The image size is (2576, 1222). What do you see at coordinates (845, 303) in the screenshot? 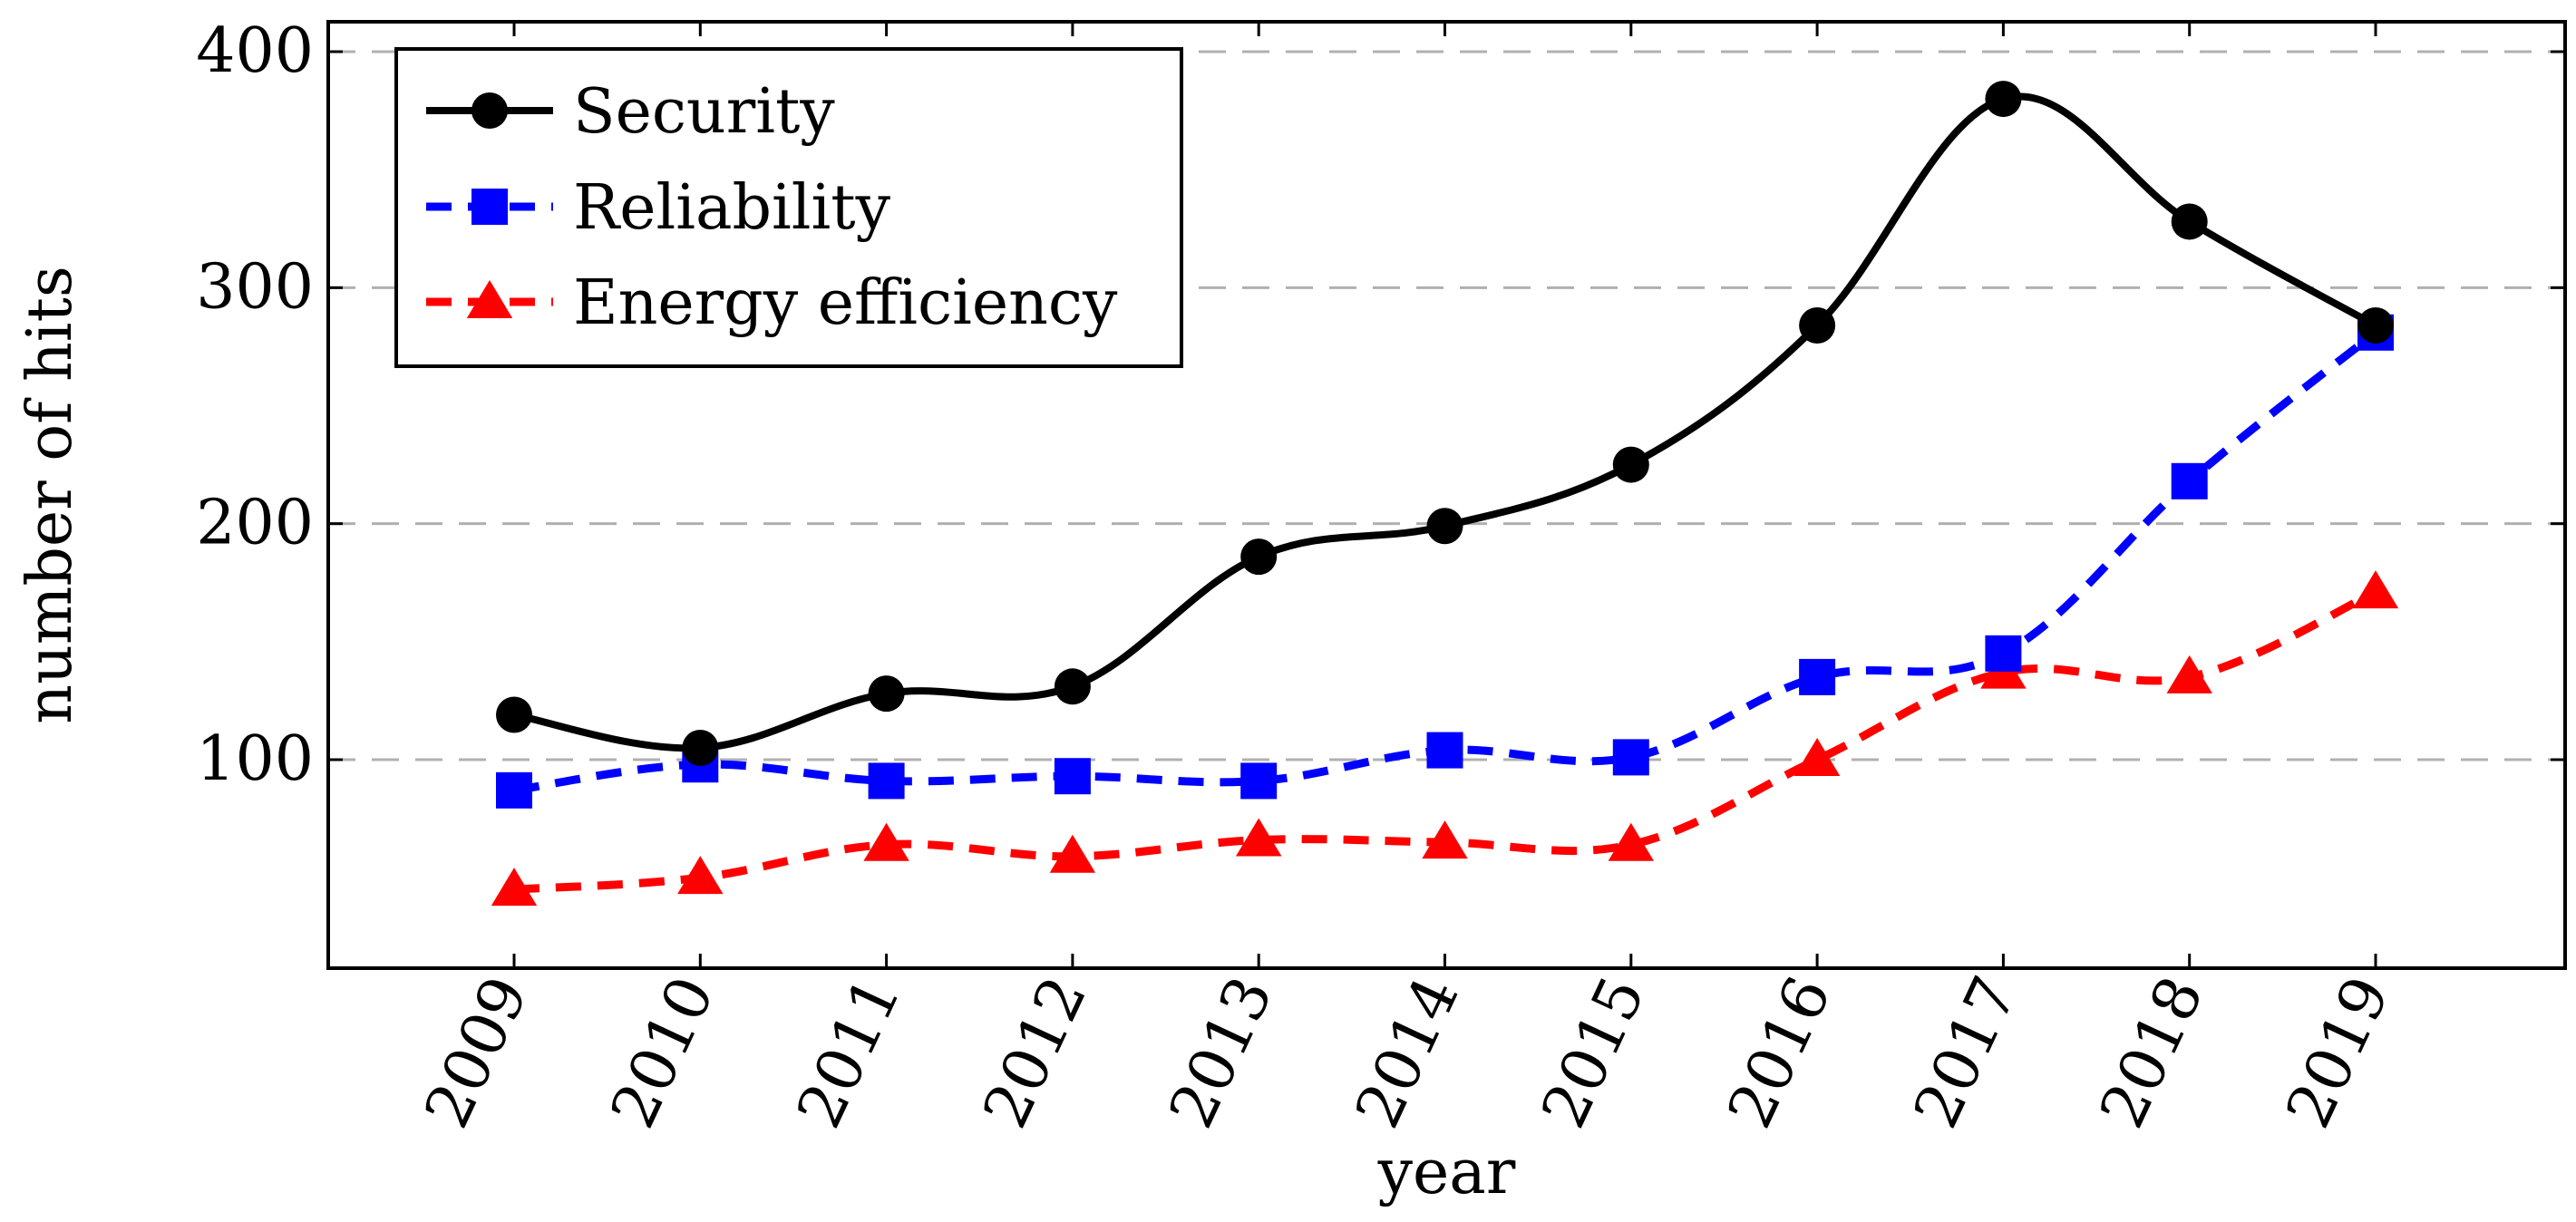
I see `legend-label: Energy efficiency` at bounding box center [845, 303].